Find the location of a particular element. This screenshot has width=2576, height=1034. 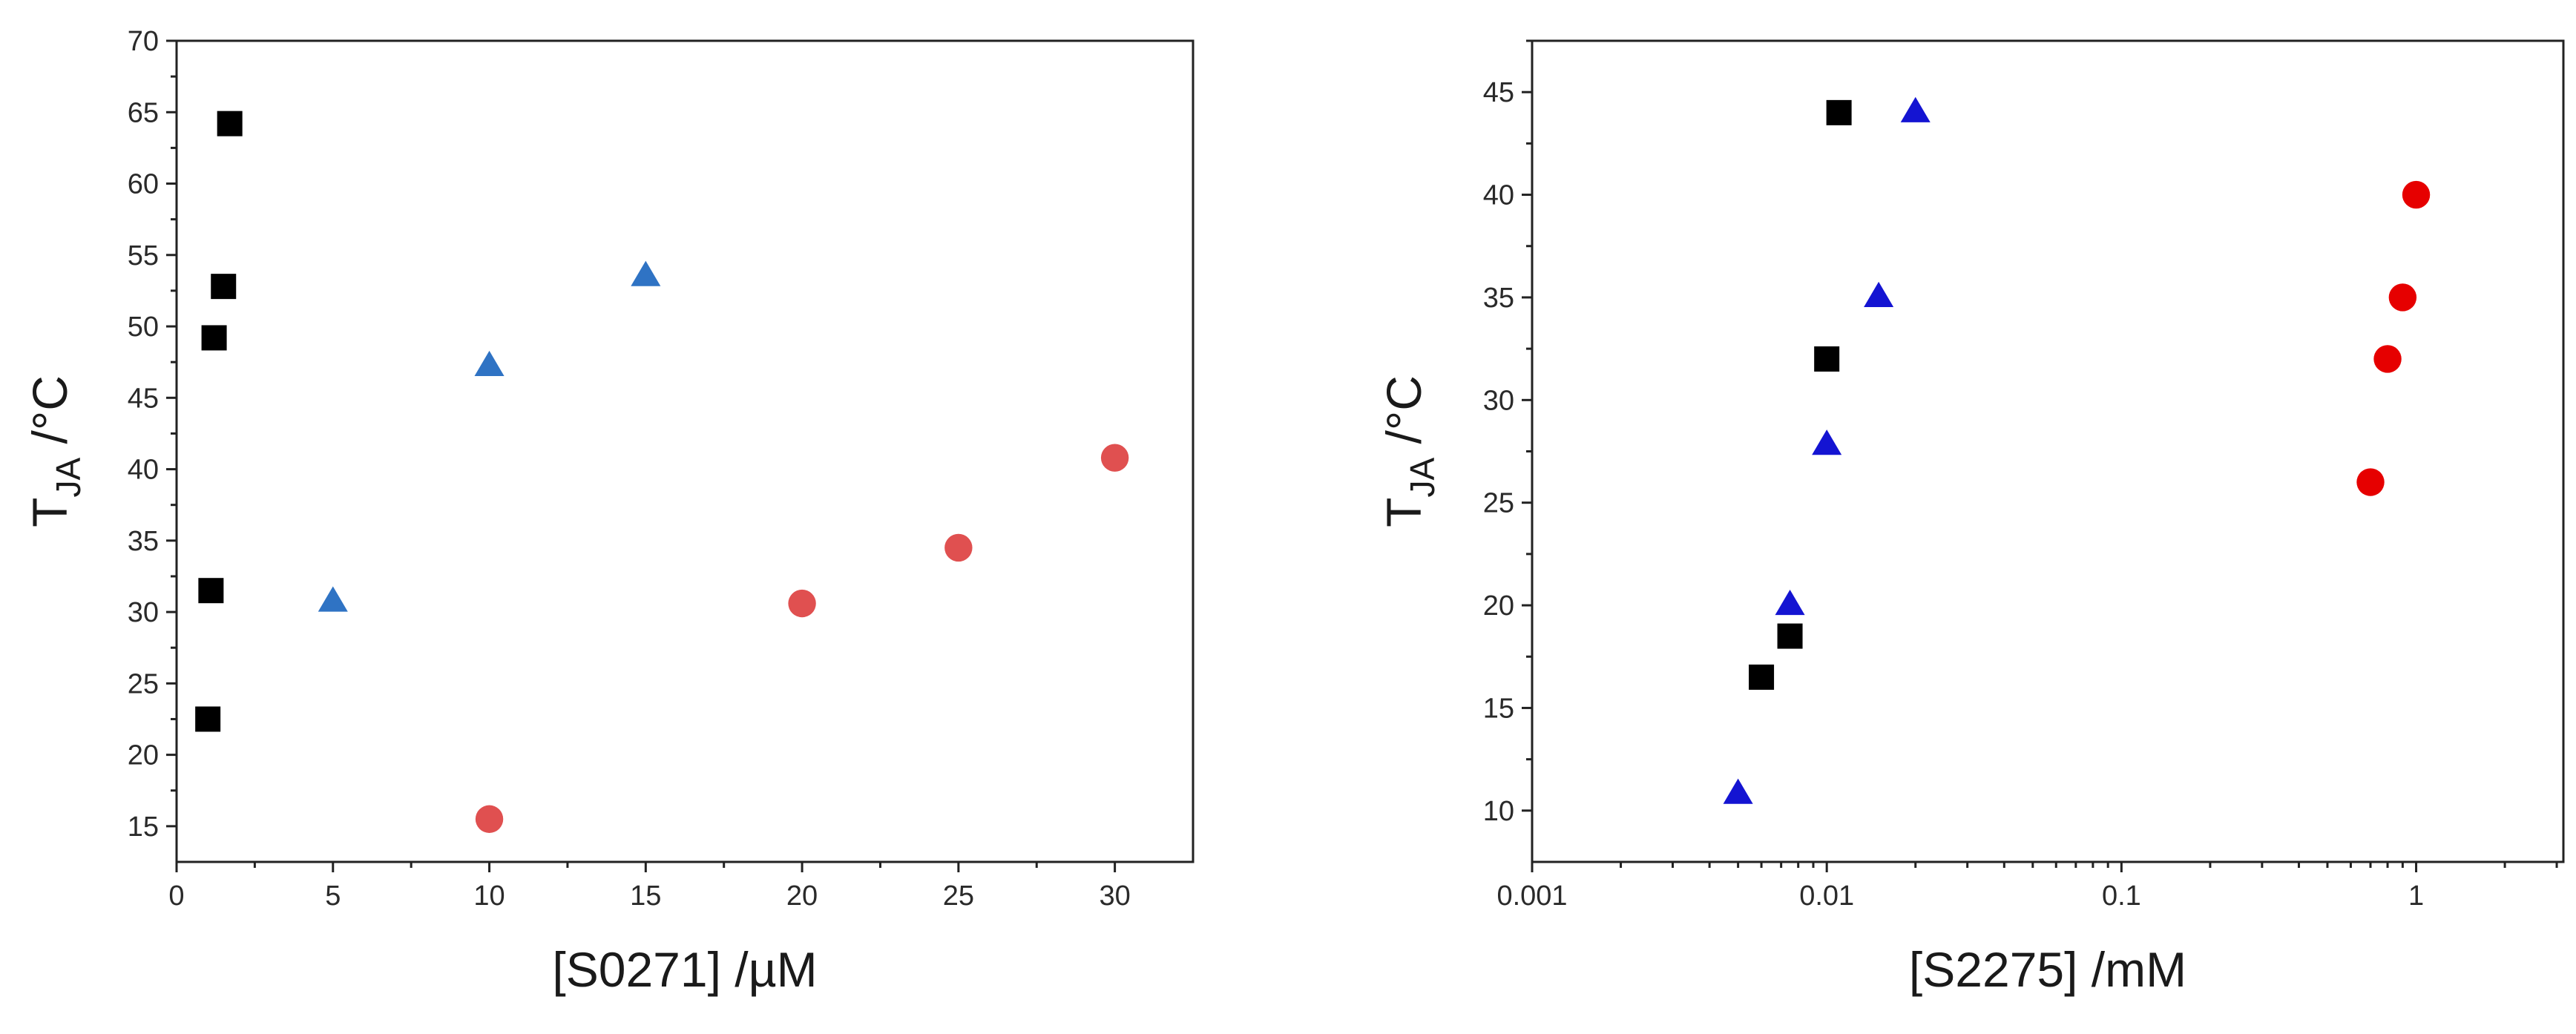

x-tick-label: 0 is located at coordinates (176, 896).